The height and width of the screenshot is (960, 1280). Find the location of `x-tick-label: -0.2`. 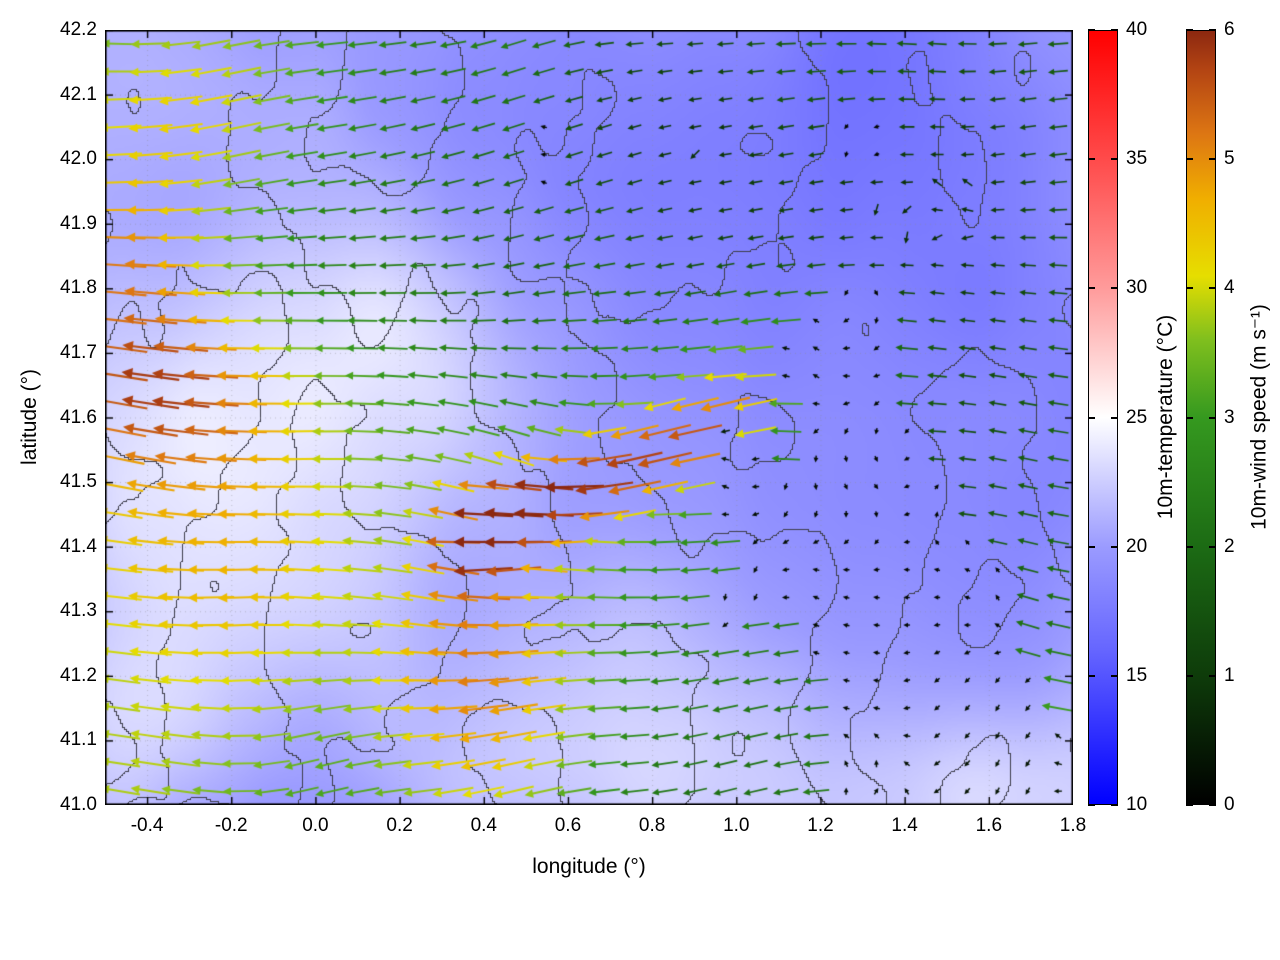

x-tick-label: -0.2 is located at coordinates (231, 825).